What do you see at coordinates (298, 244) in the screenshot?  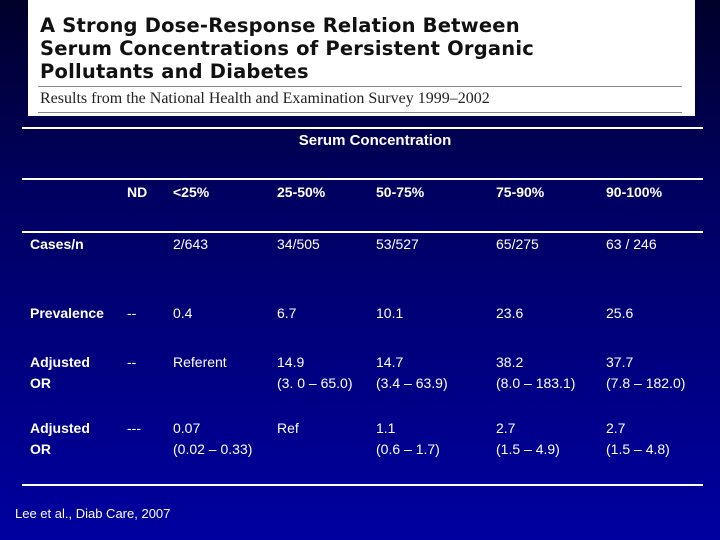 I see `table-cell: 34/505` at bounding box center [298, 244].